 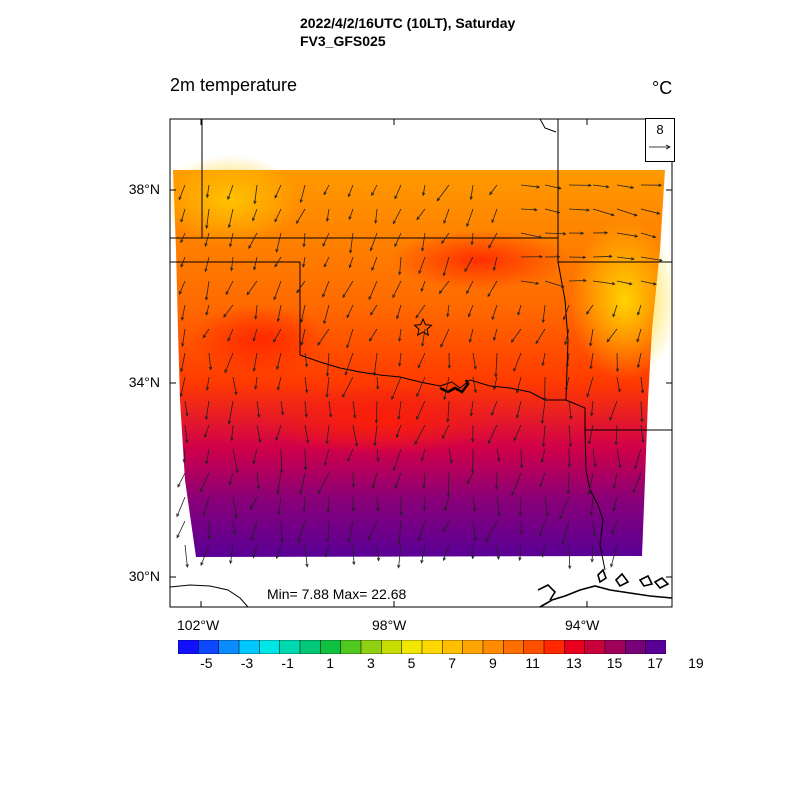 What do you see at coordinates (563, 260) in the screenshot?
I see `boundary-mo-ok` at bounding box center [563, 260].